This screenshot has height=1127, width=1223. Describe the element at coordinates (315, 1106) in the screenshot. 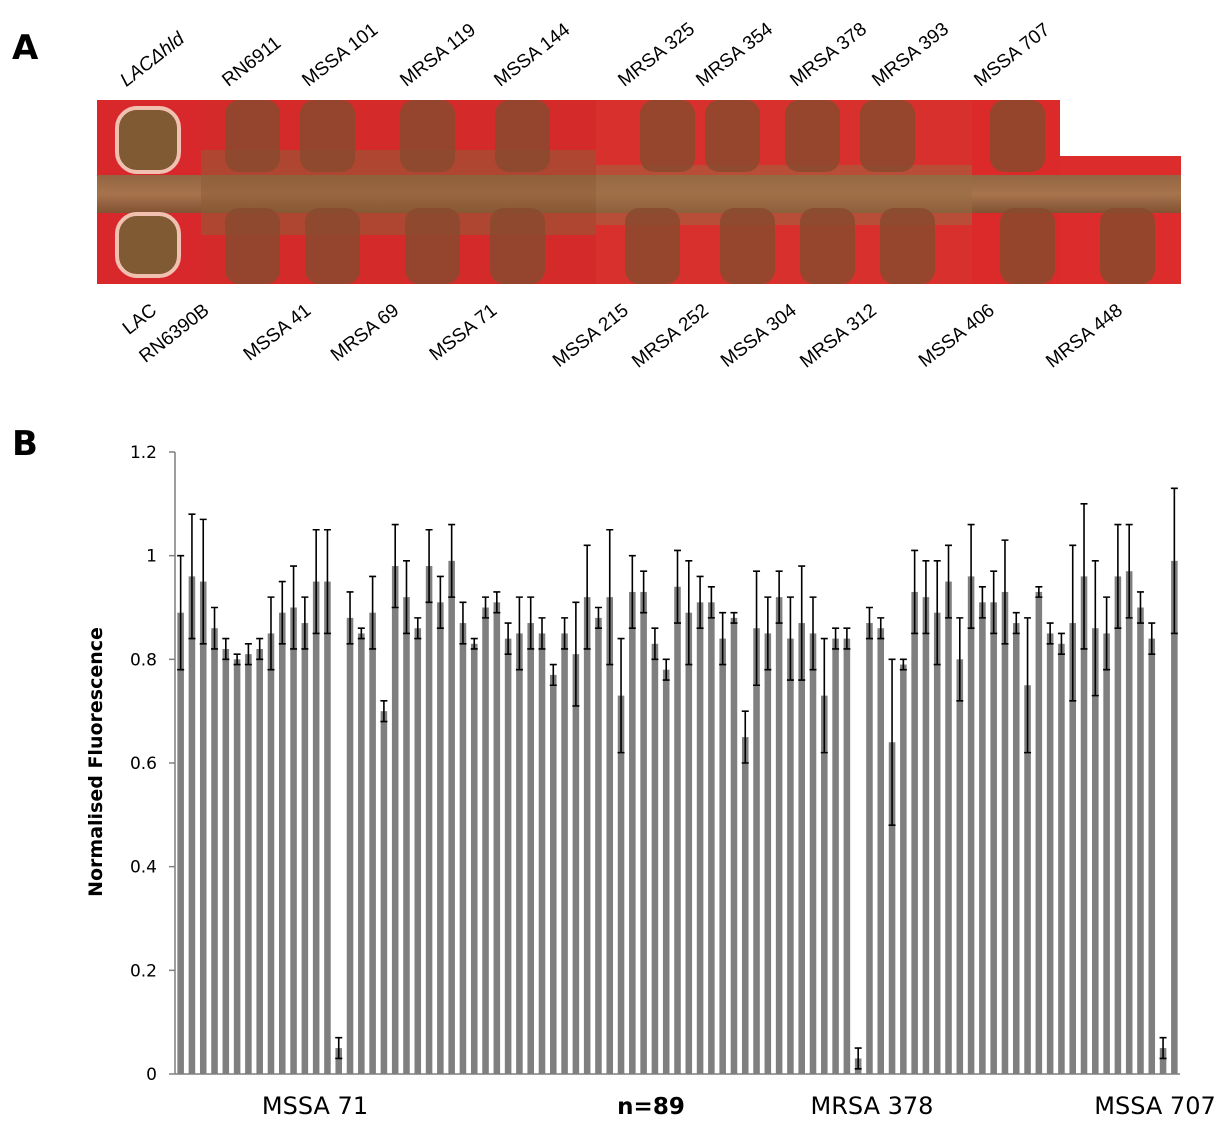

I see `x-label: MSSA 71` at that location.